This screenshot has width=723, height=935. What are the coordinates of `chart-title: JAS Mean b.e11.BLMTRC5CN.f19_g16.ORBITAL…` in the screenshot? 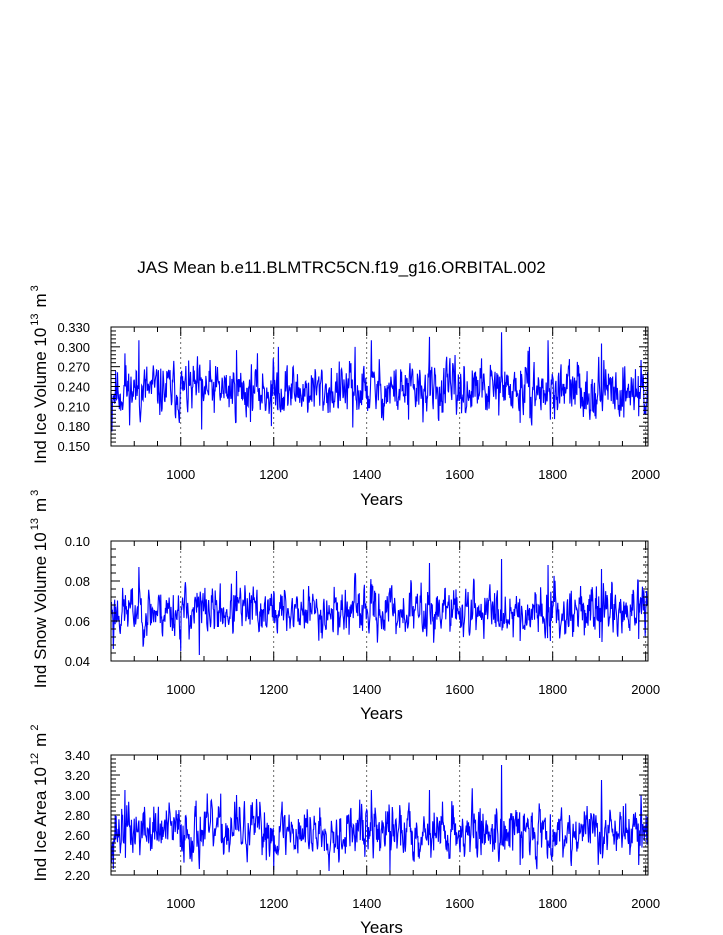 It's located at (341, 267).